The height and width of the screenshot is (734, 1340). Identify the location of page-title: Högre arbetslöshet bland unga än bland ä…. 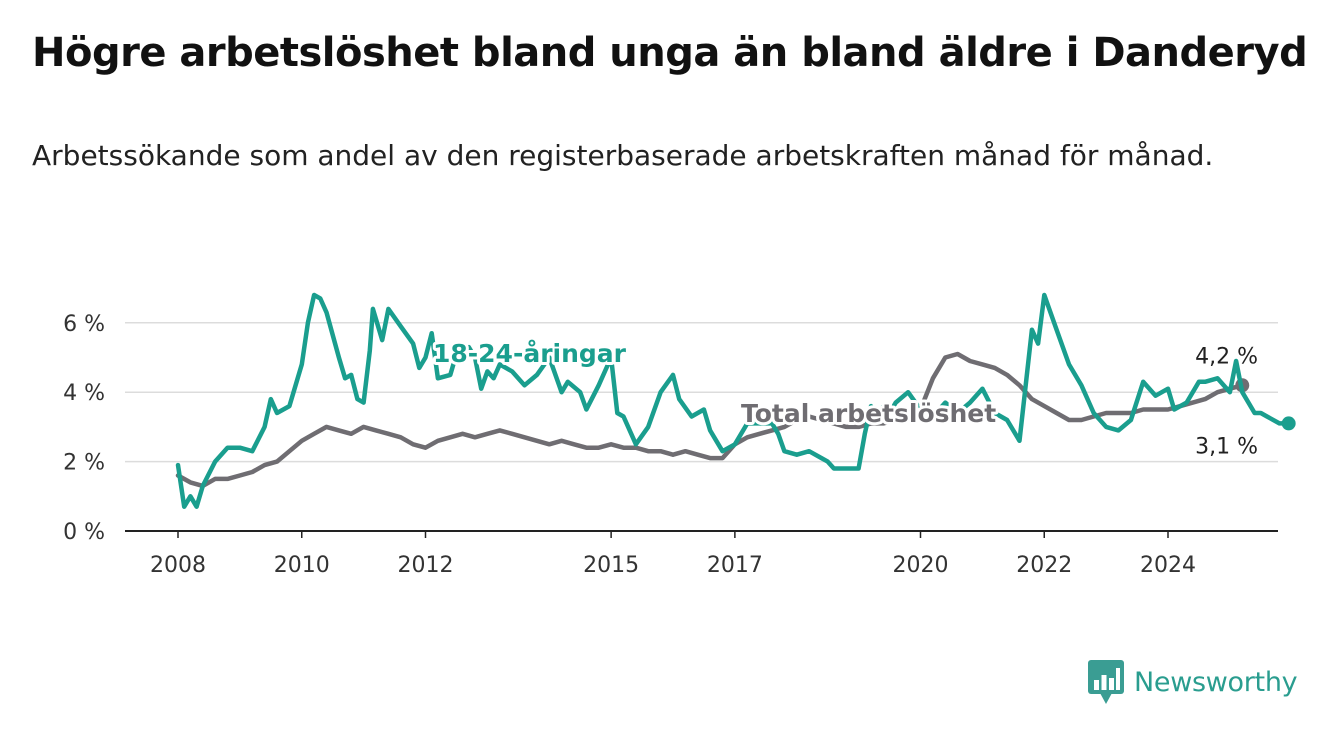
(670, 53).